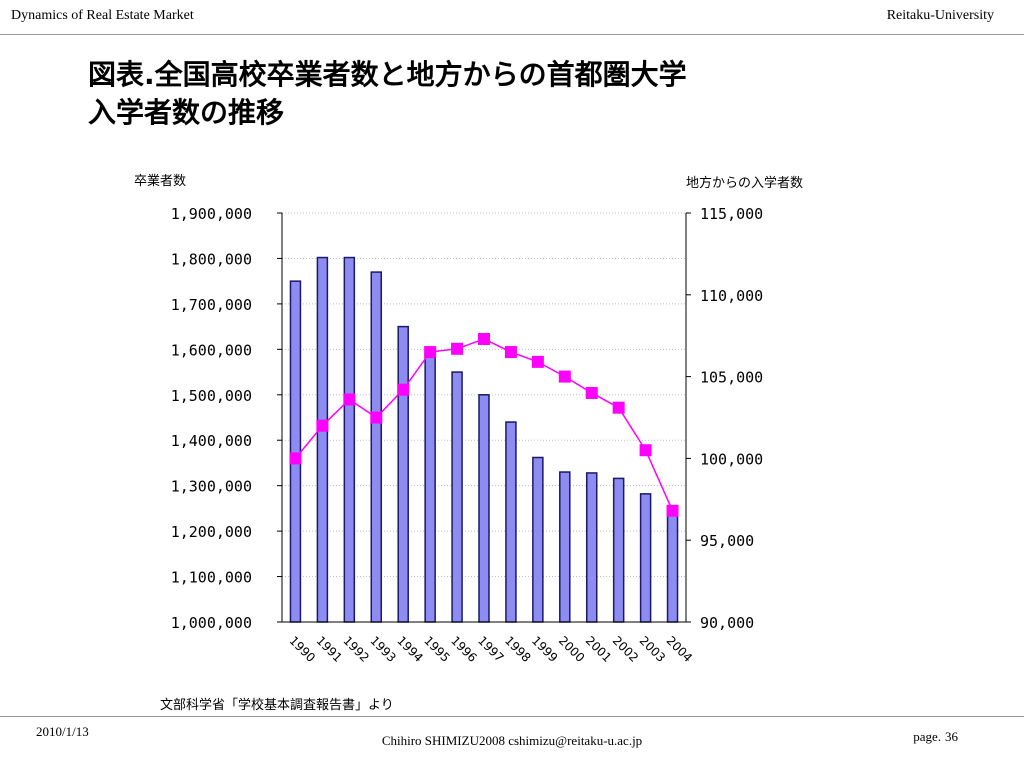  Describe the element at coordinates (211, 623) in the screenshot. I see `left-tick-label: 1,000,000` at that location.